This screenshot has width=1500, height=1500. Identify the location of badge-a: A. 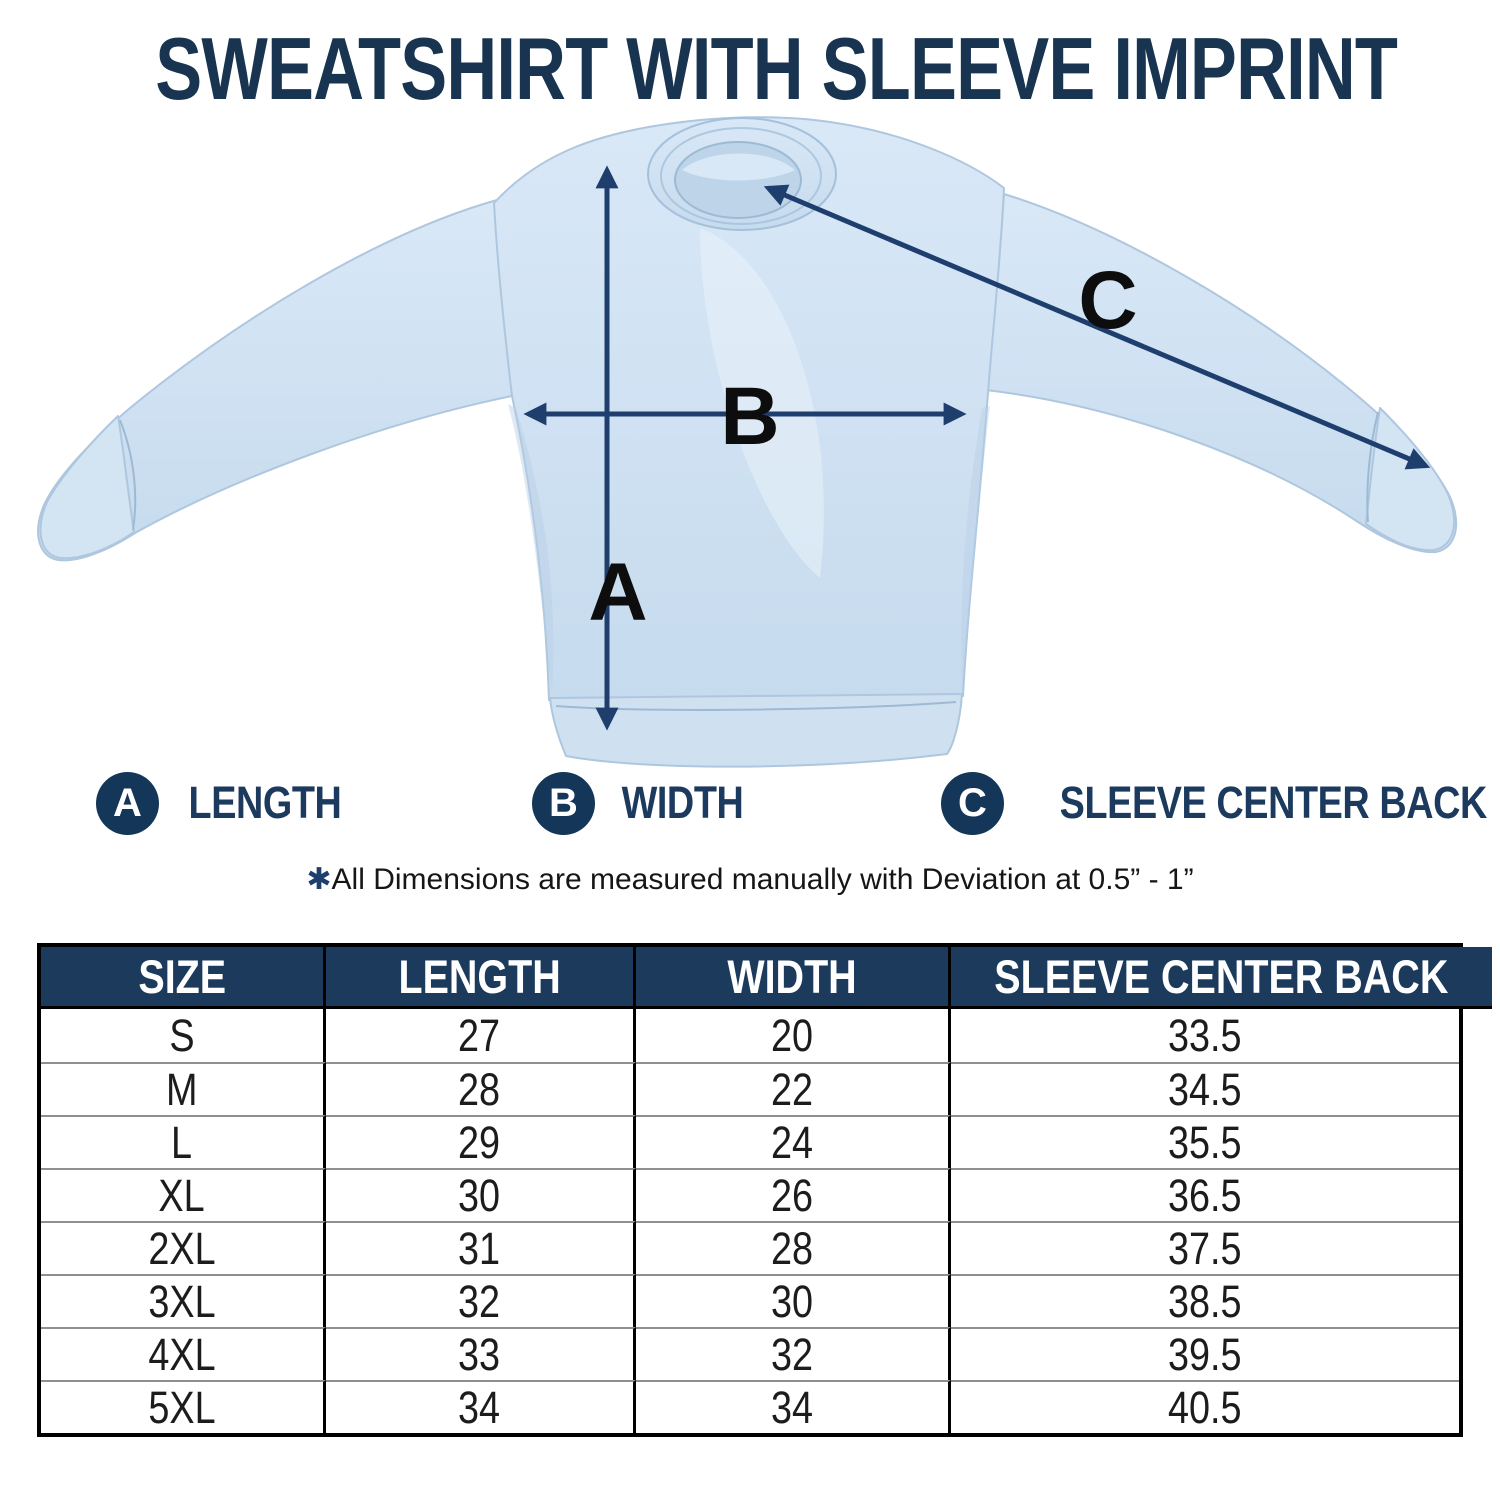
(127, 803).